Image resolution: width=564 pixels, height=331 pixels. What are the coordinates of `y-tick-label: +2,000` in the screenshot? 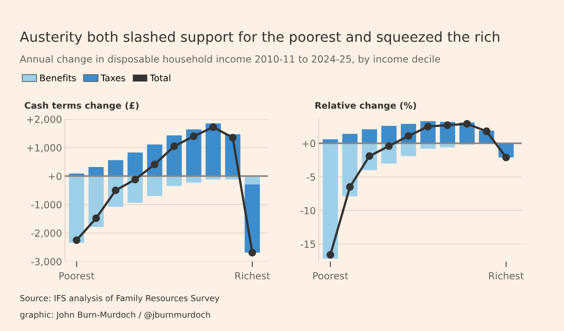 It's located at (44, 120).